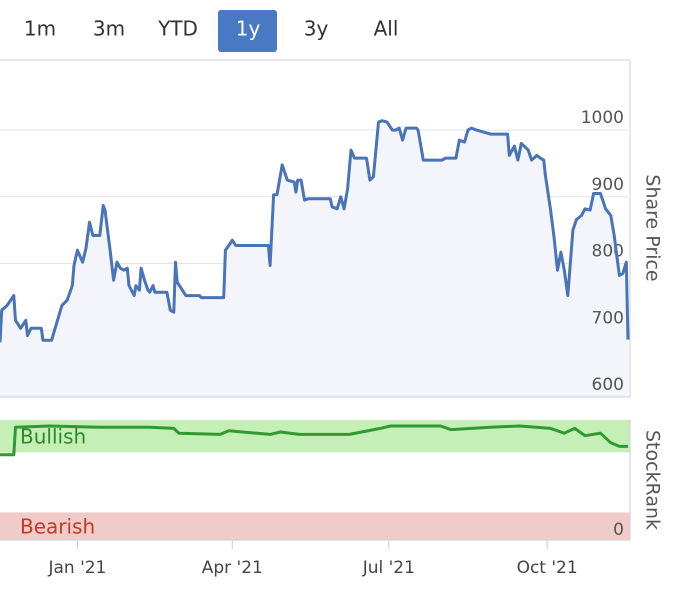  I want to click on range-button-active: 1y, so click(248, 29).